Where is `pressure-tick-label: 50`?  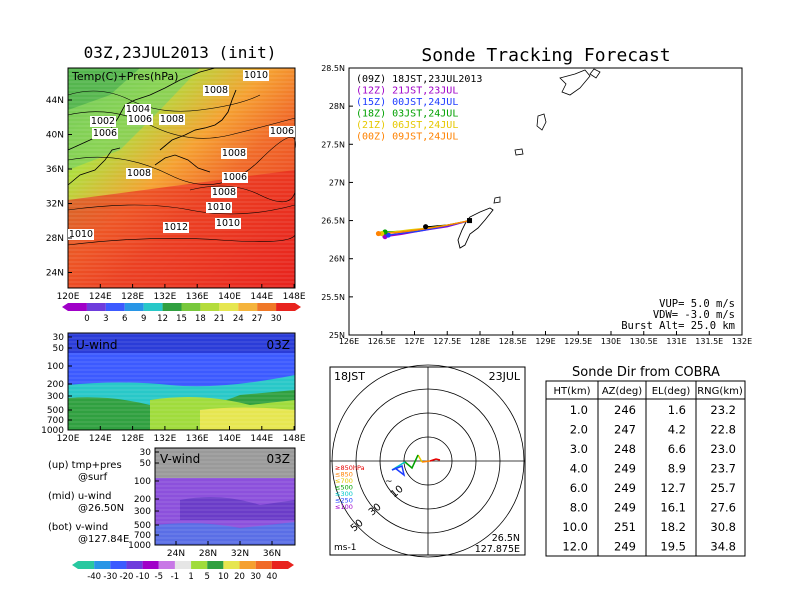 pressure-tick-label: 50 is located at coordinates (59, 349).